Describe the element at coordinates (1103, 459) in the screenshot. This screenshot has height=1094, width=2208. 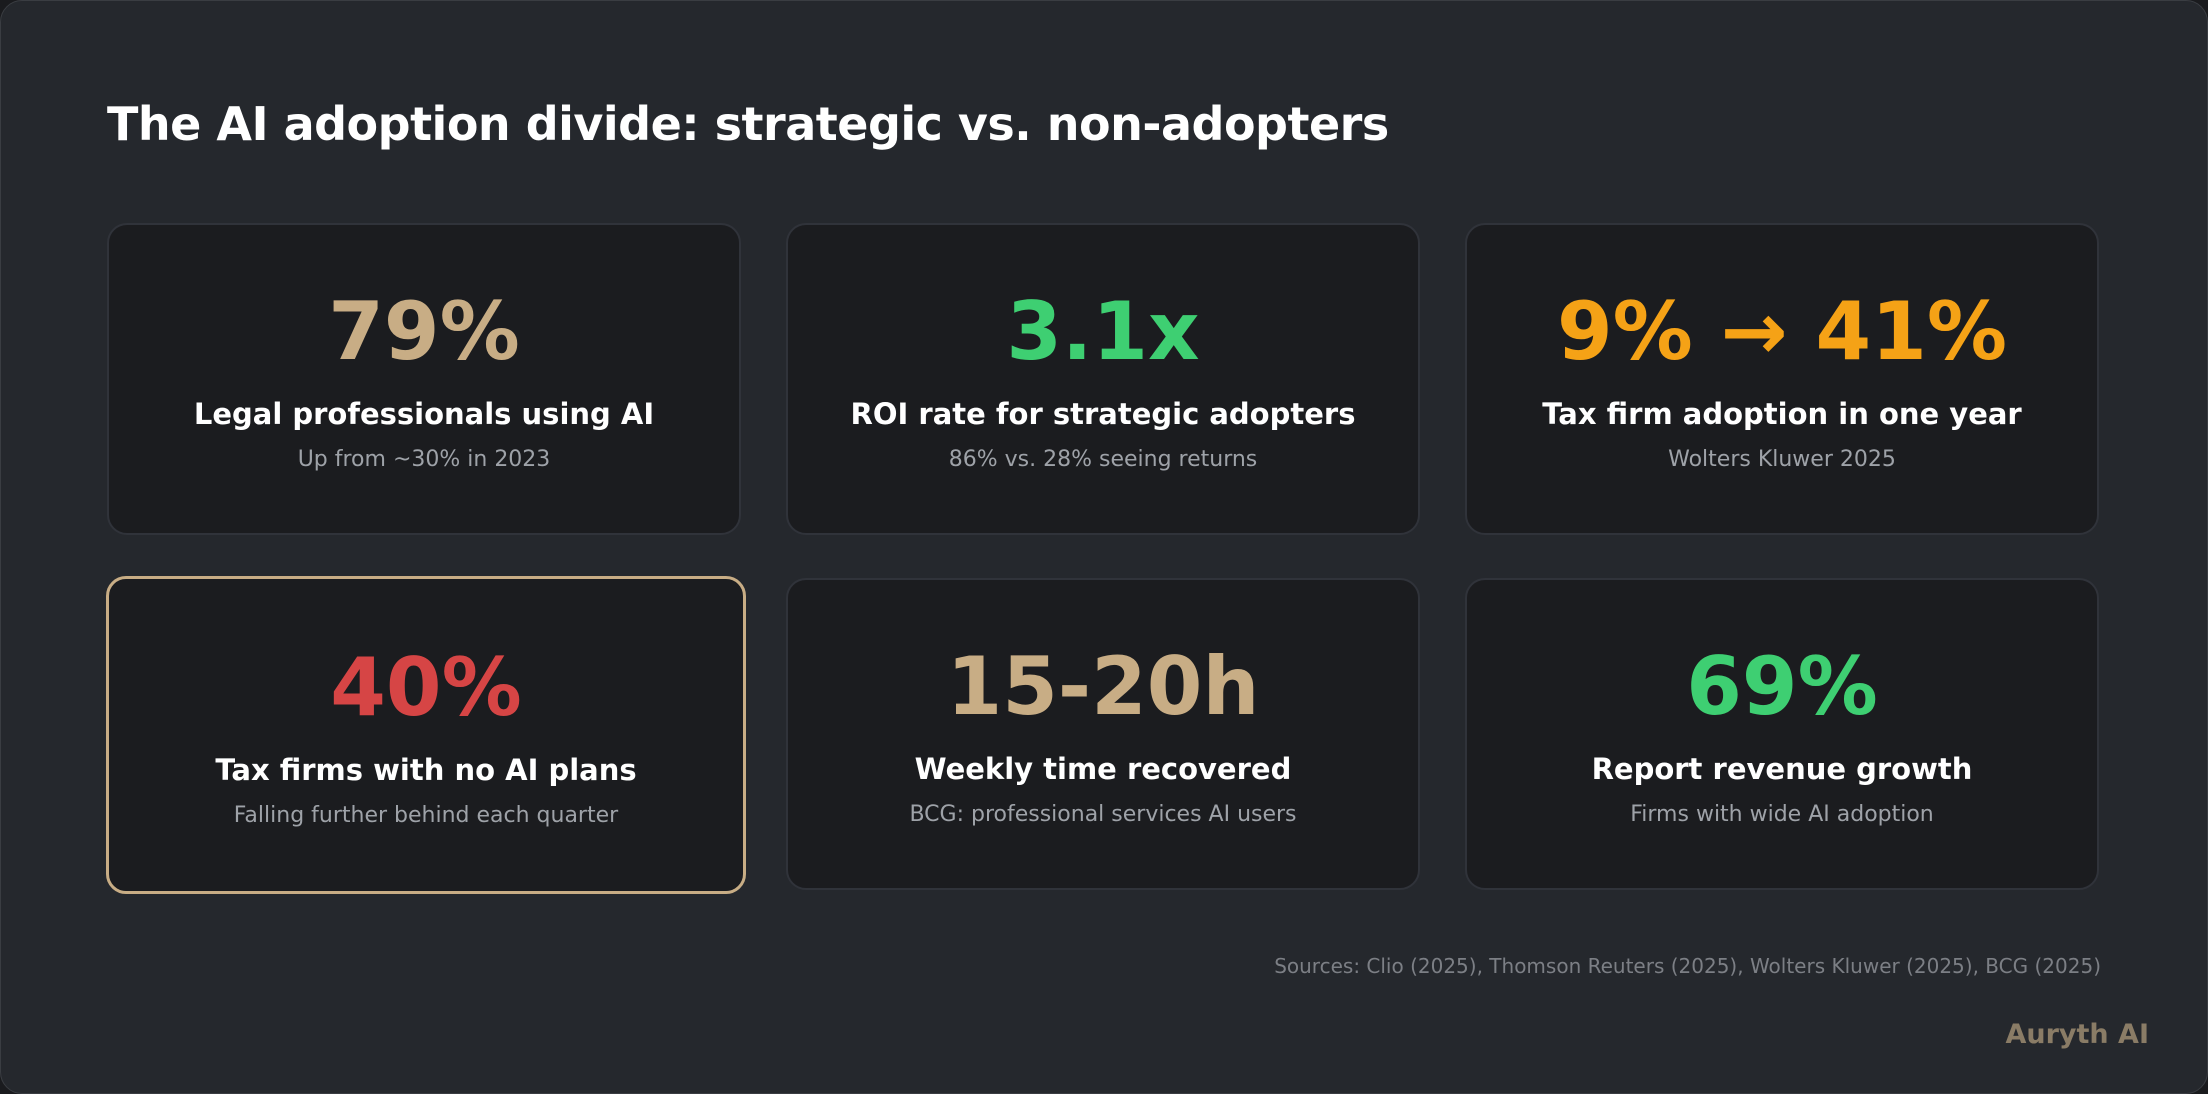
I see `stat-subtext: 86% vs. 28% seeing returns` at that location.